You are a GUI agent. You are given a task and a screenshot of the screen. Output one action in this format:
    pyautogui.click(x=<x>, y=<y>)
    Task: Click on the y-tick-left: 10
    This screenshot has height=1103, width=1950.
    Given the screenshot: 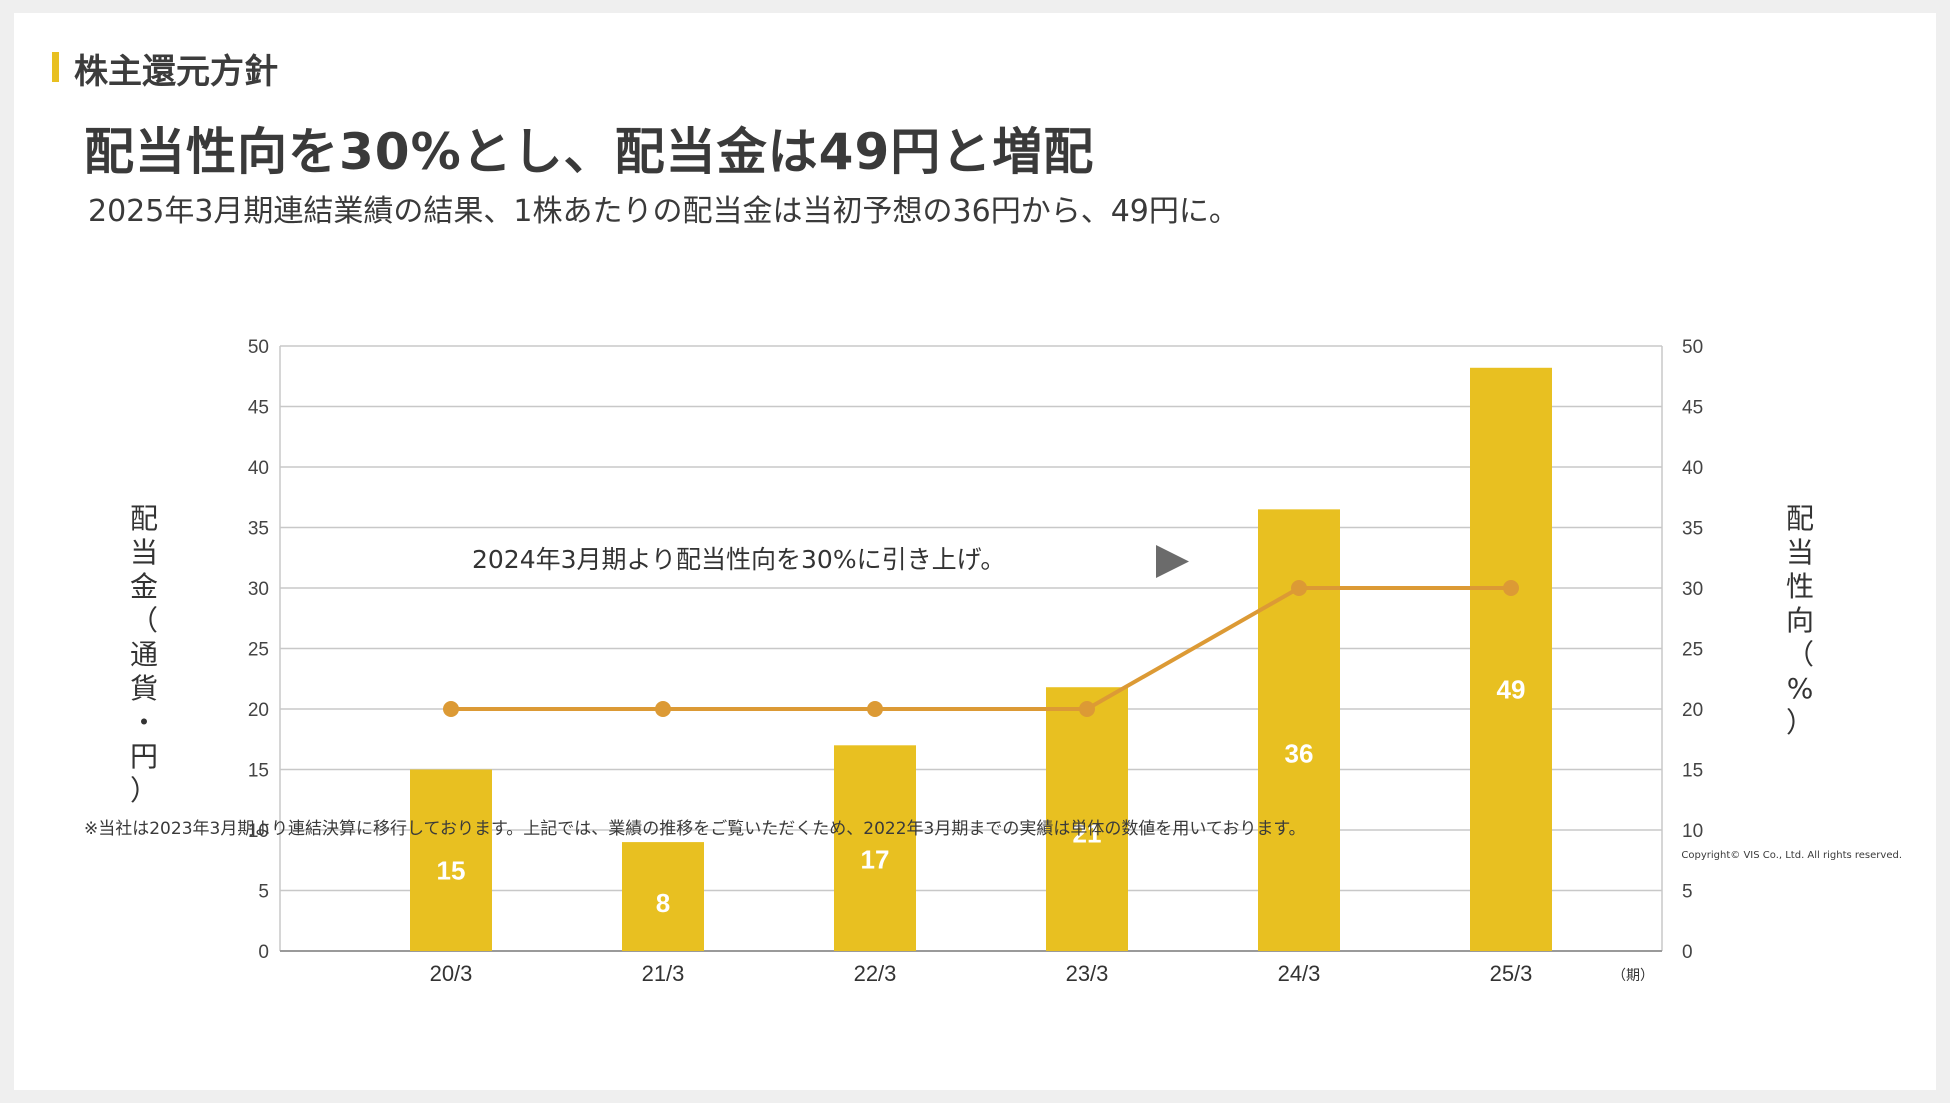 What is the action you would take?
    pyautogui.click(x=258, y=831)
    